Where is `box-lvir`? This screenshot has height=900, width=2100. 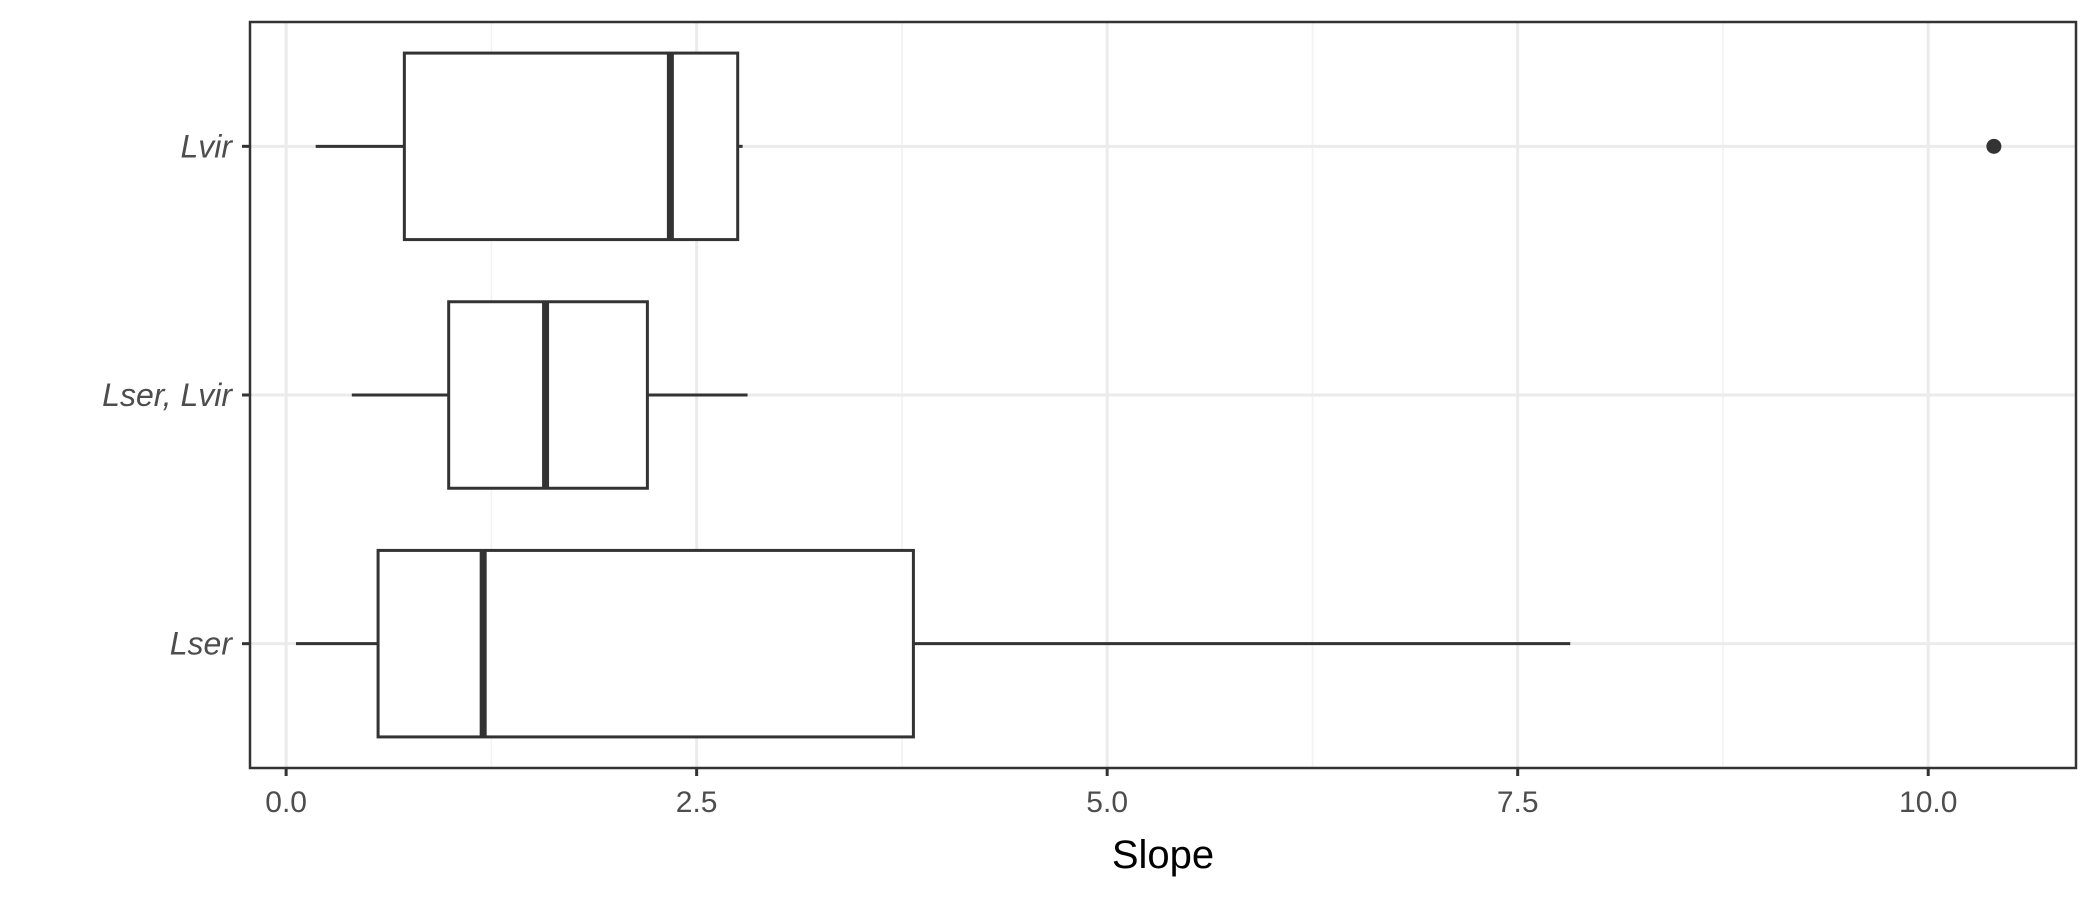
box-lvir is located at coordinates (571, 146).